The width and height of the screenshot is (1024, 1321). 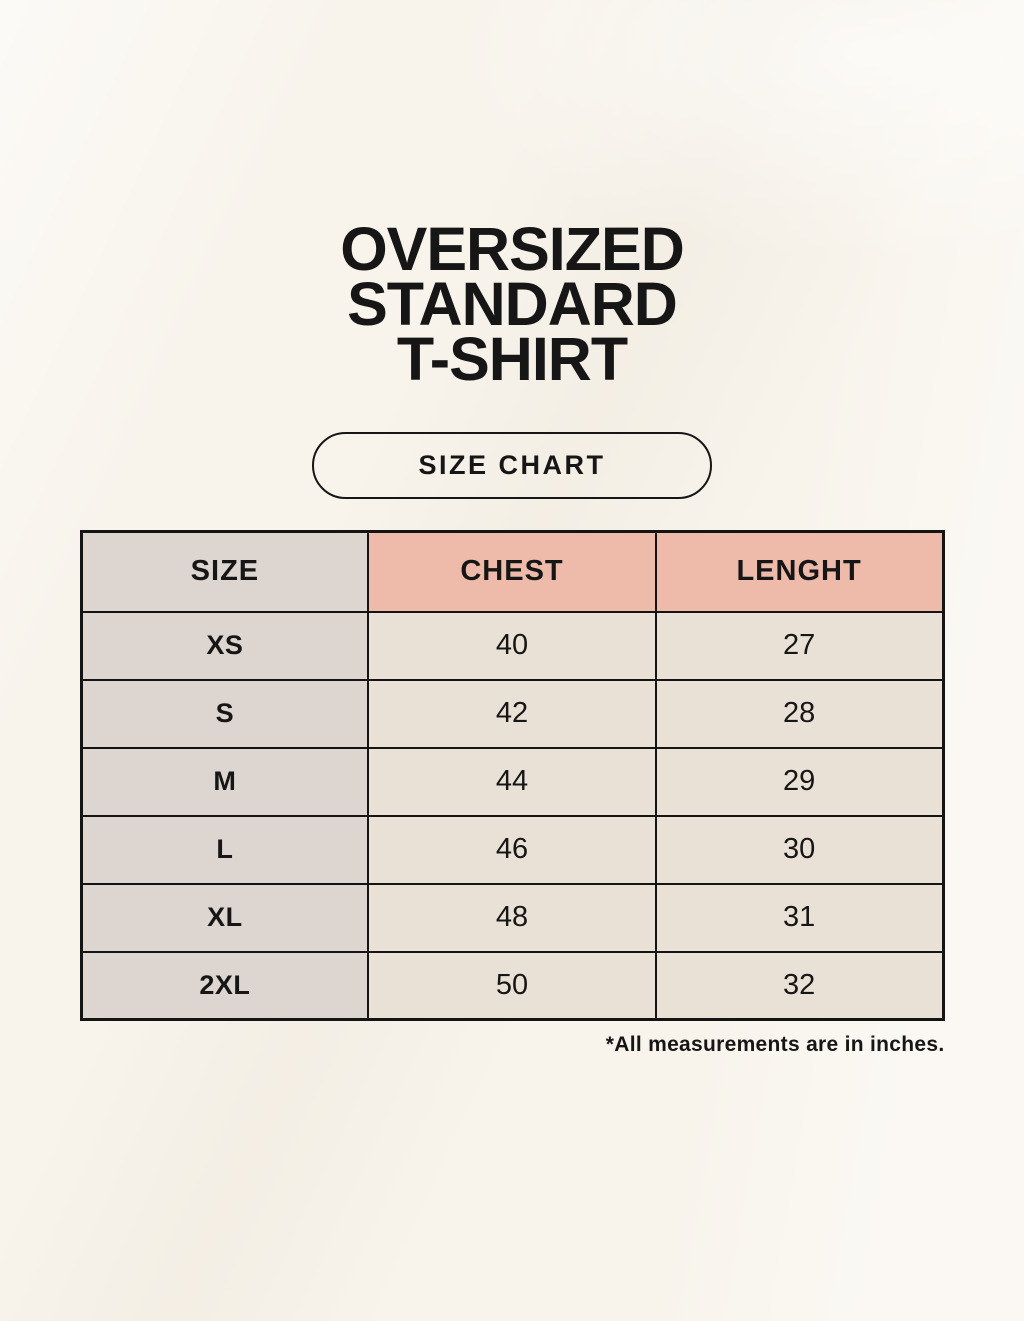 I want to click on column-header-chest: CHEST, so click(x=512, y=571).